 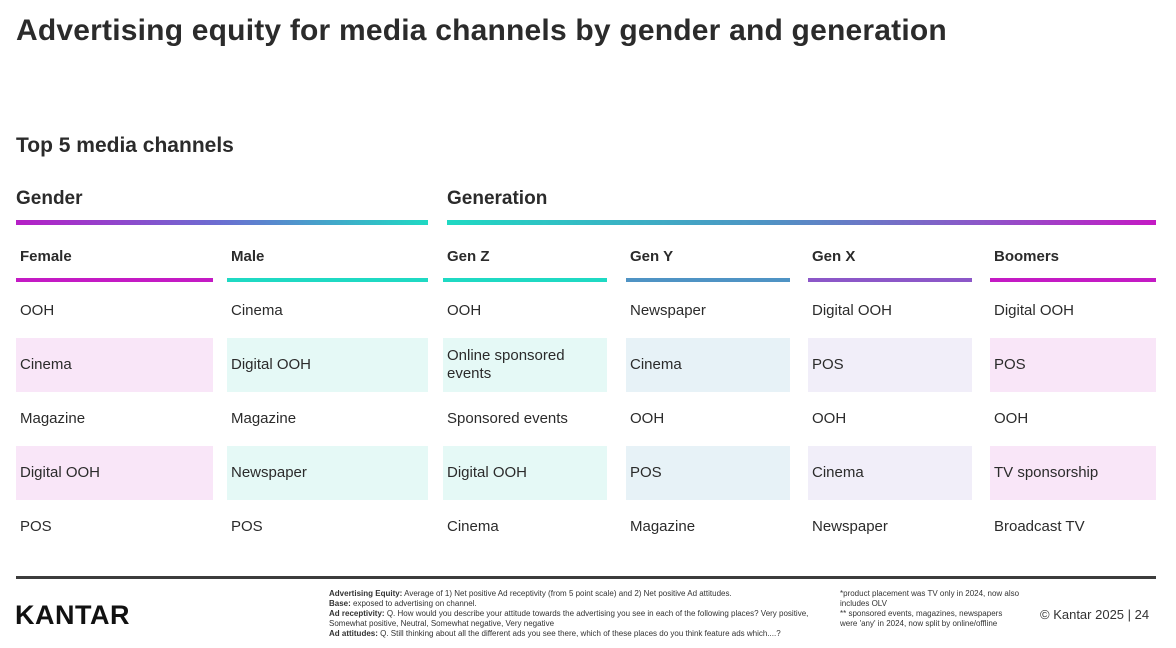 I want to click on channel-rank-5: Cinema, so click(x=473, y=526).